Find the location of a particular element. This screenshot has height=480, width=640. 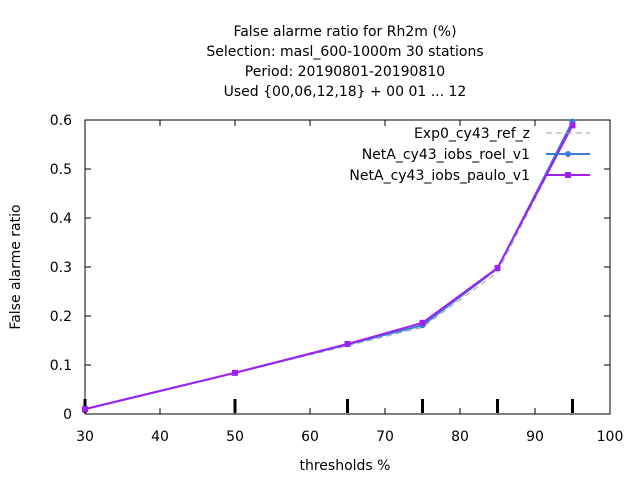

y-tick-label: 0 is located at coordinates (67, 415).